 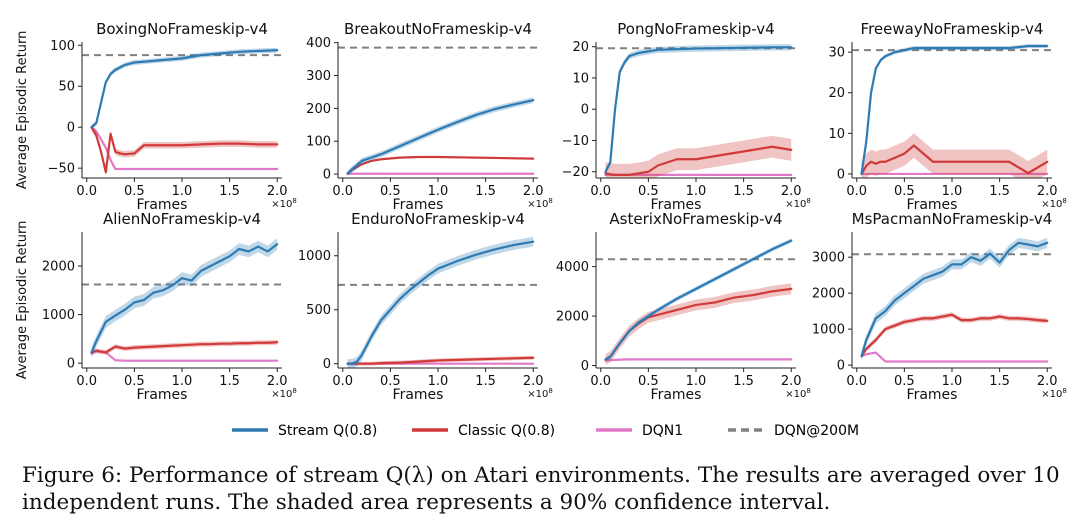 I want to click on legend-item-classic-q-0-8: Classic Q(0.8), so click(x=483, y=431).